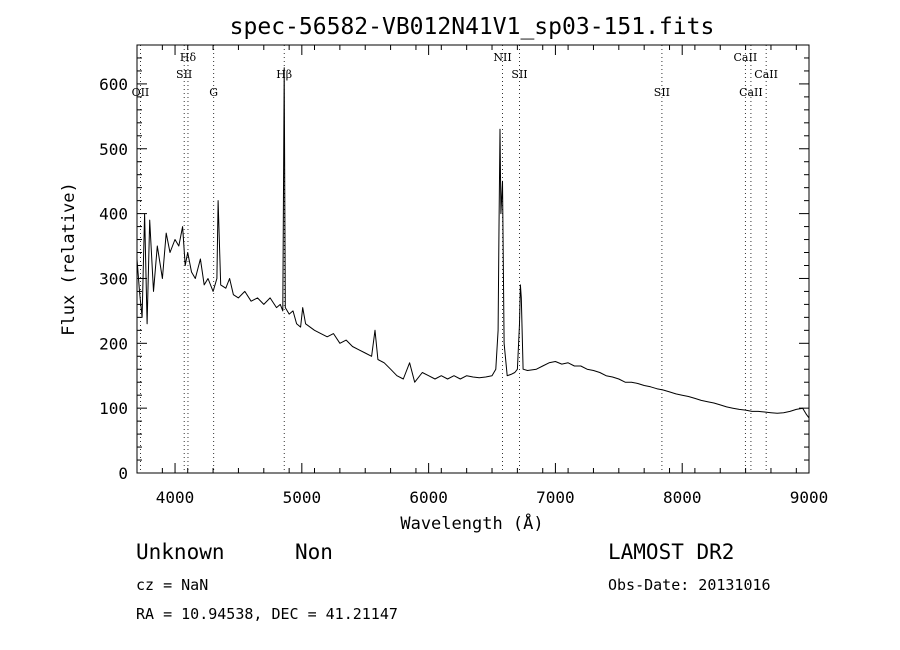 This screenshot has height=650, width=900. Describe the element at coordinates (671, 552) in the screenshot. I see `survey-label: LAMOST DR2` at that location.